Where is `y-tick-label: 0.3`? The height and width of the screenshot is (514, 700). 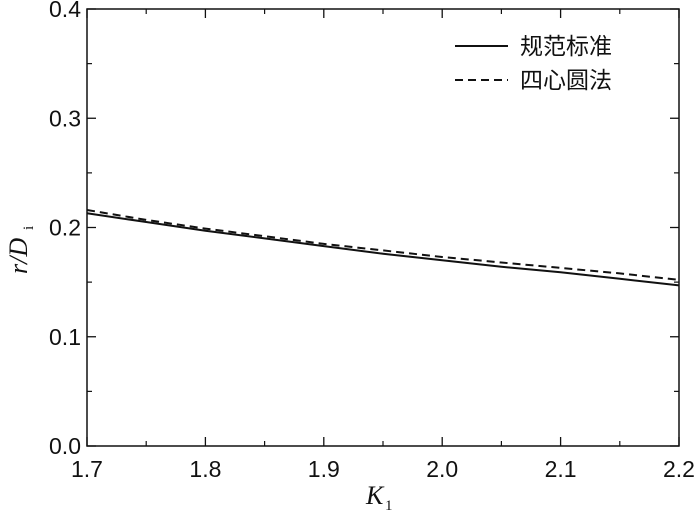
y-tick-label: 0.3 is located at coordinates (65, 118).